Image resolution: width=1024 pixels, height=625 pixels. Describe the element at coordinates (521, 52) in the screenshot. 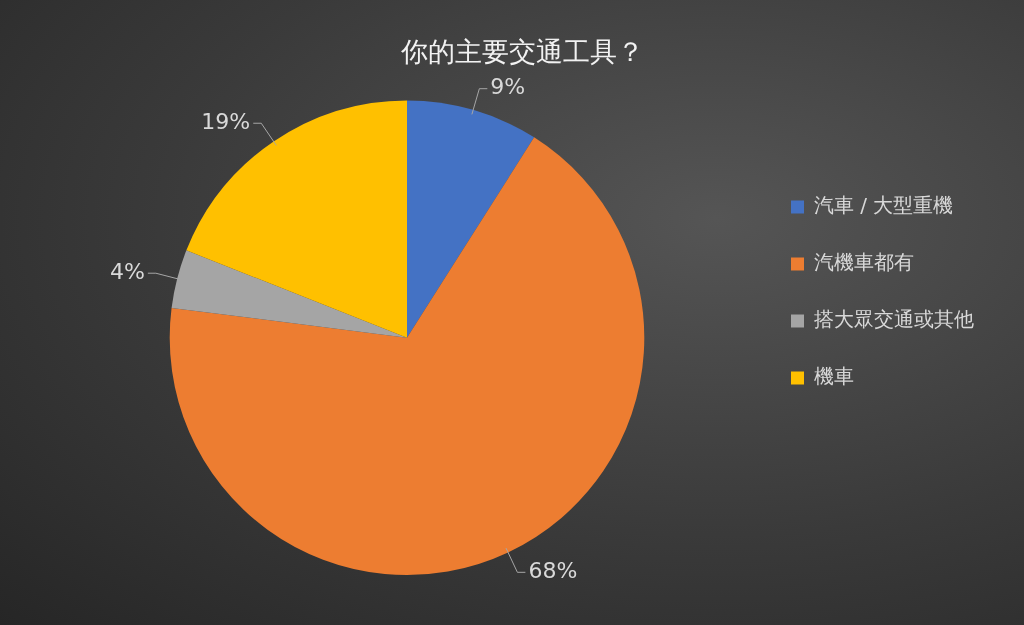

I see `chart-title: 你的主要交通工具？` at that location.